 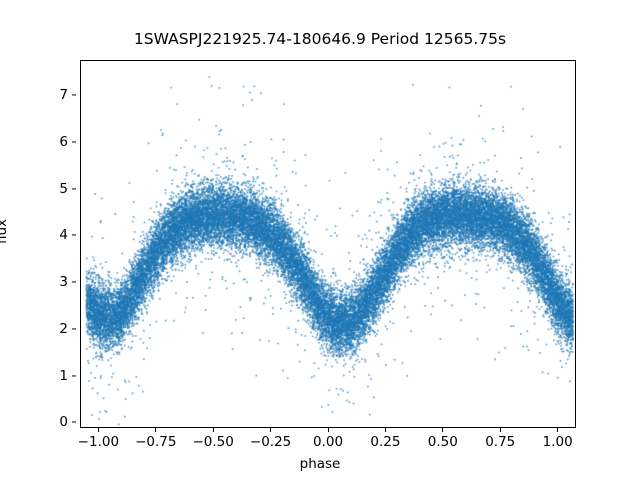 I want to click on y-tick-label: 5, so click(x=63, y=188).